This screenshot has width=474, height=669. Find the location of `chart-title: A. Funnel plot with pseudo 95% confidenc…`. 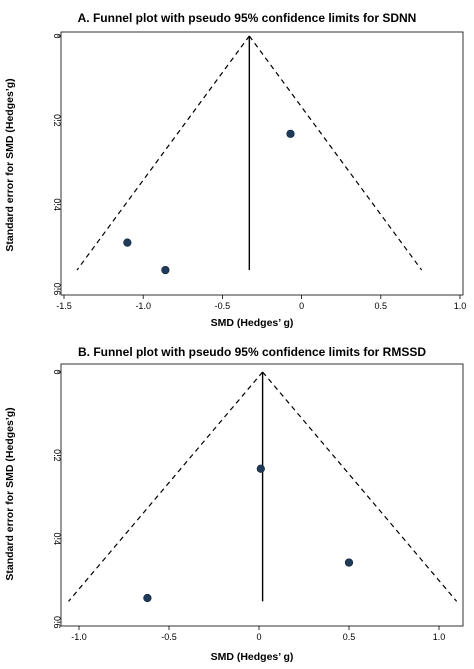

chart-title: A. Funnel plot with pseudo 95% confidenc… is located at coordinates (247, 18).